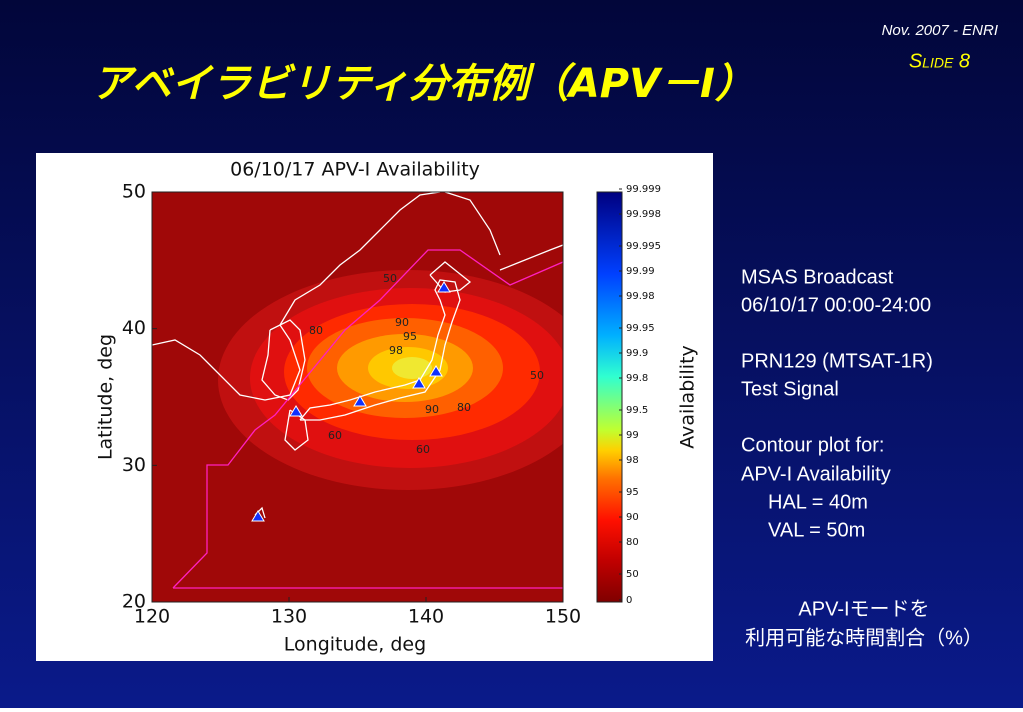 Image resolution: width=1023 pixels, height=712 pixels. What do you see at coordinates (863, 609) in the screenshot?
I see `caption-line: APV-Iモードを` at bounding box center [863, 609].